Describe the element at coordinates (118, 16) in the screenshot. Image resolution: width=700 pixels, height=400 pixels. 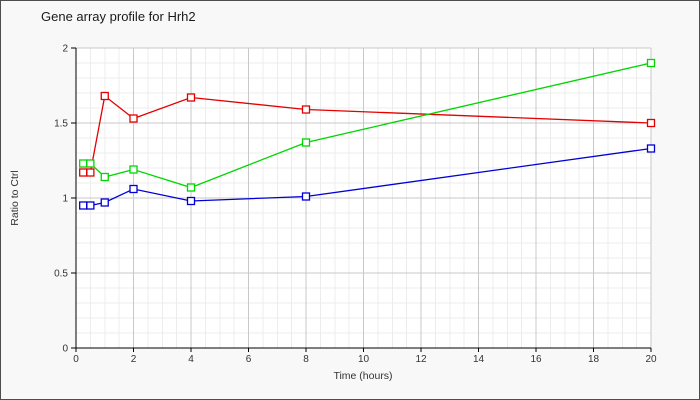
I see `chart-title: Gene array profile for Hrh2` at that location.